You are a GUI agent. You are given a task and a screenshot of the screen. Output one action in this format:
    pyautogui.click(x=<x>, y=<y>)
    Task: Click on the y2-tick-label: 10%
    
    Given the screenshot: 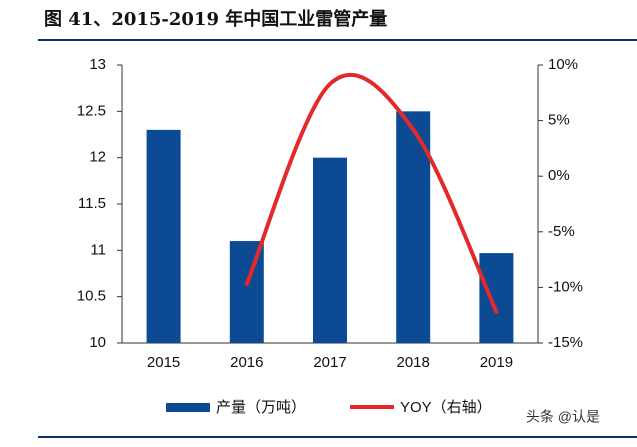 What is the action you would take?
    pyautogui.click(x=563, y=64)
    